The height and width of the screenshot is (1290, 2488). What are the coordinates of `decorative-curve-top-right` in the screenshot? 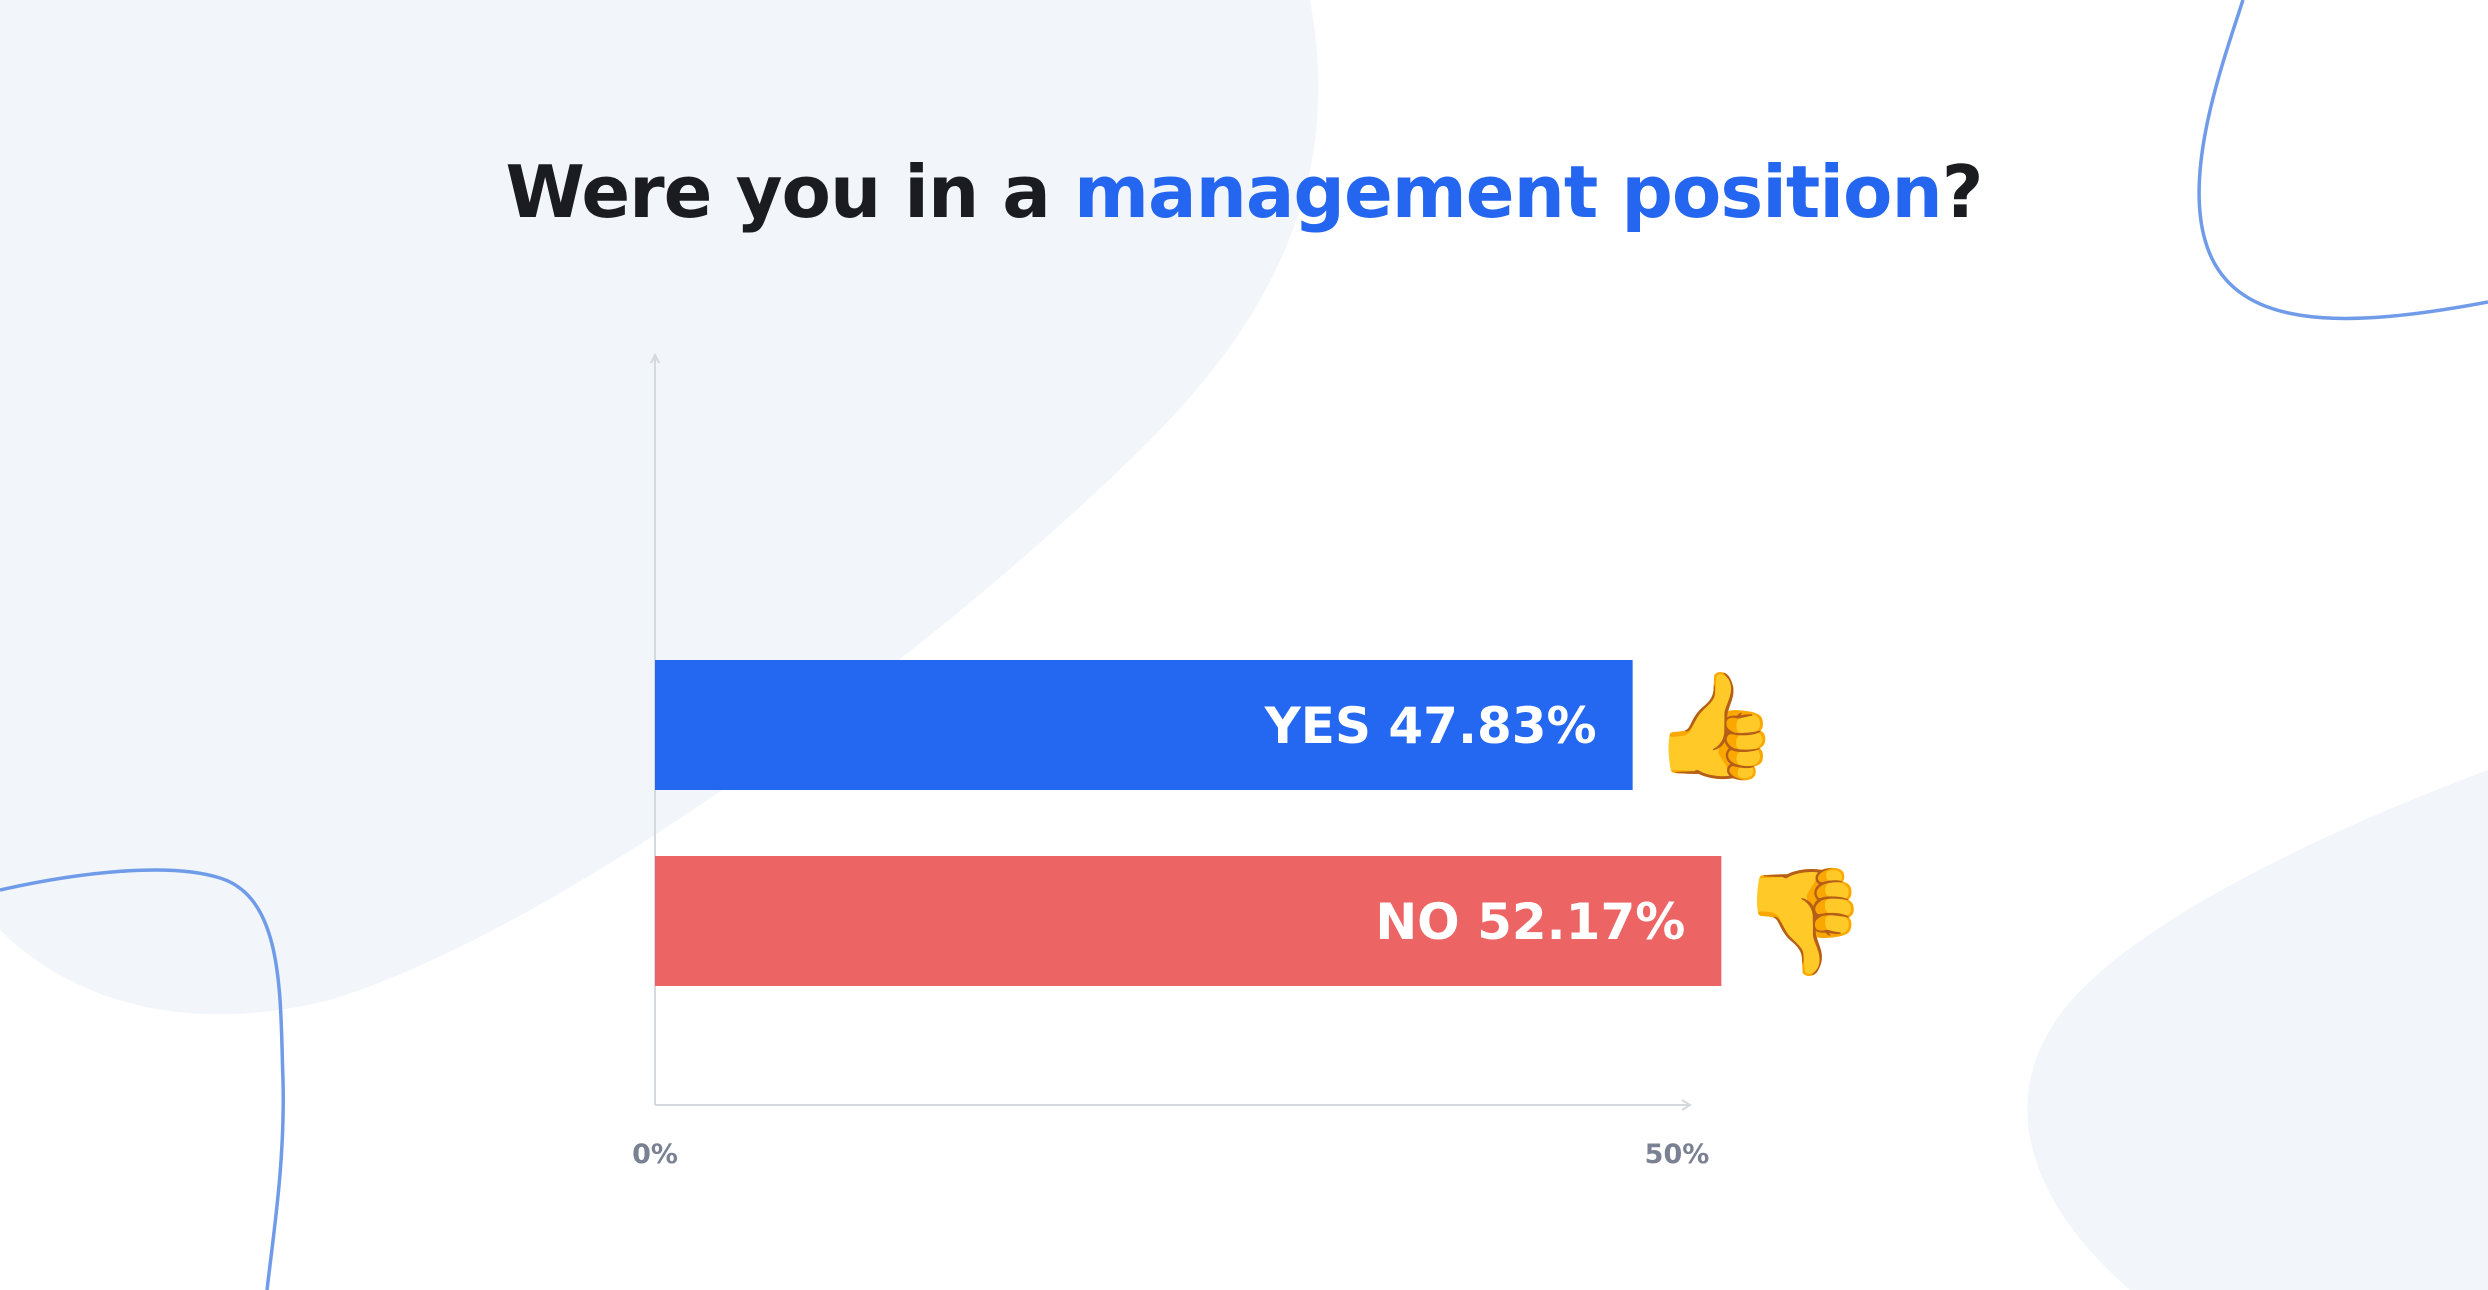 It's located at (2342, 160).